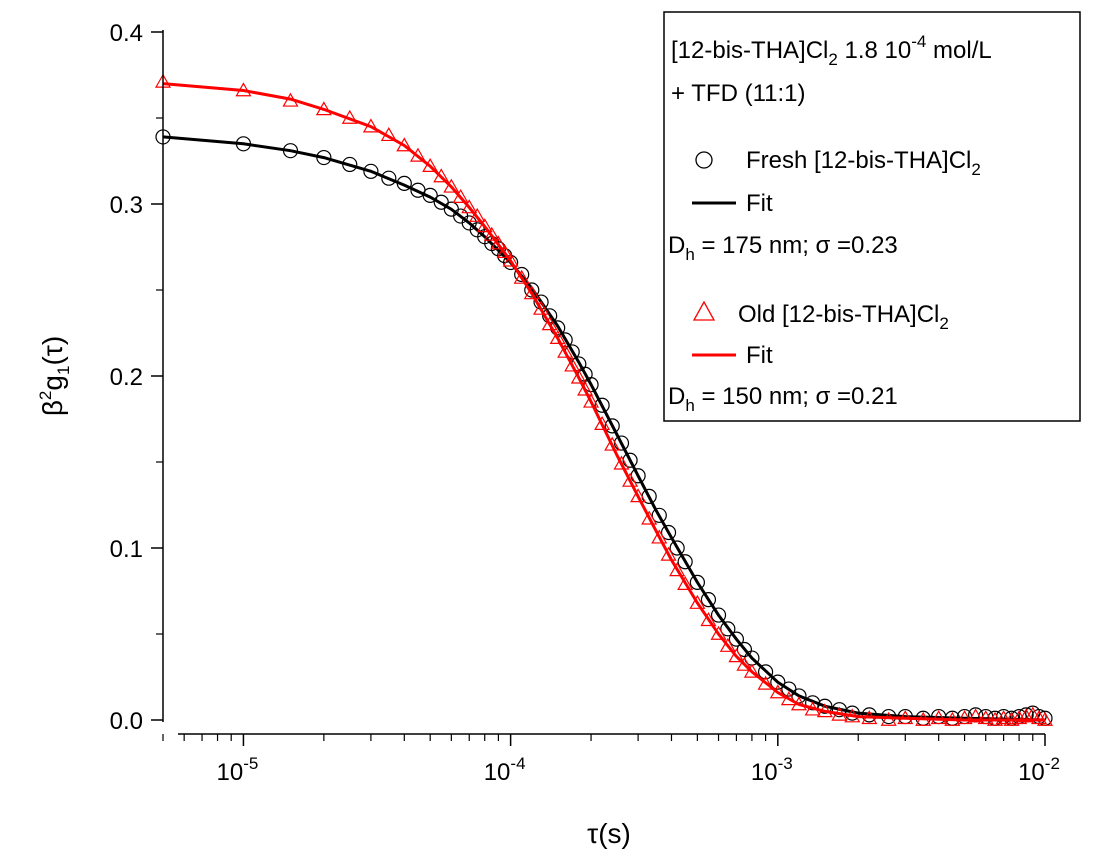 The image size is (1094, 861). Describe the element at coordinates (609, 833) in the screenshot. I see `x-axis-title: τ(s)` at that location.